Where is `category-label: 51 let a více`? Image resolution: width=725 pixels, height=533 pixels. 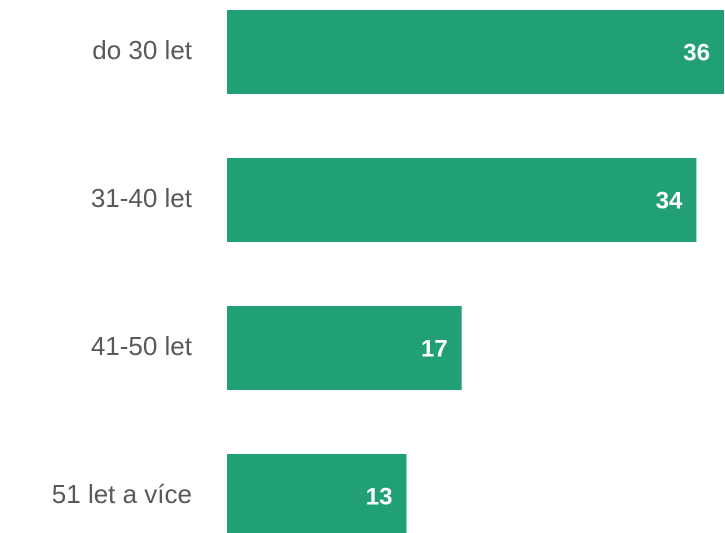
category-label: 51 let a více is located at coordinates (122, 494).